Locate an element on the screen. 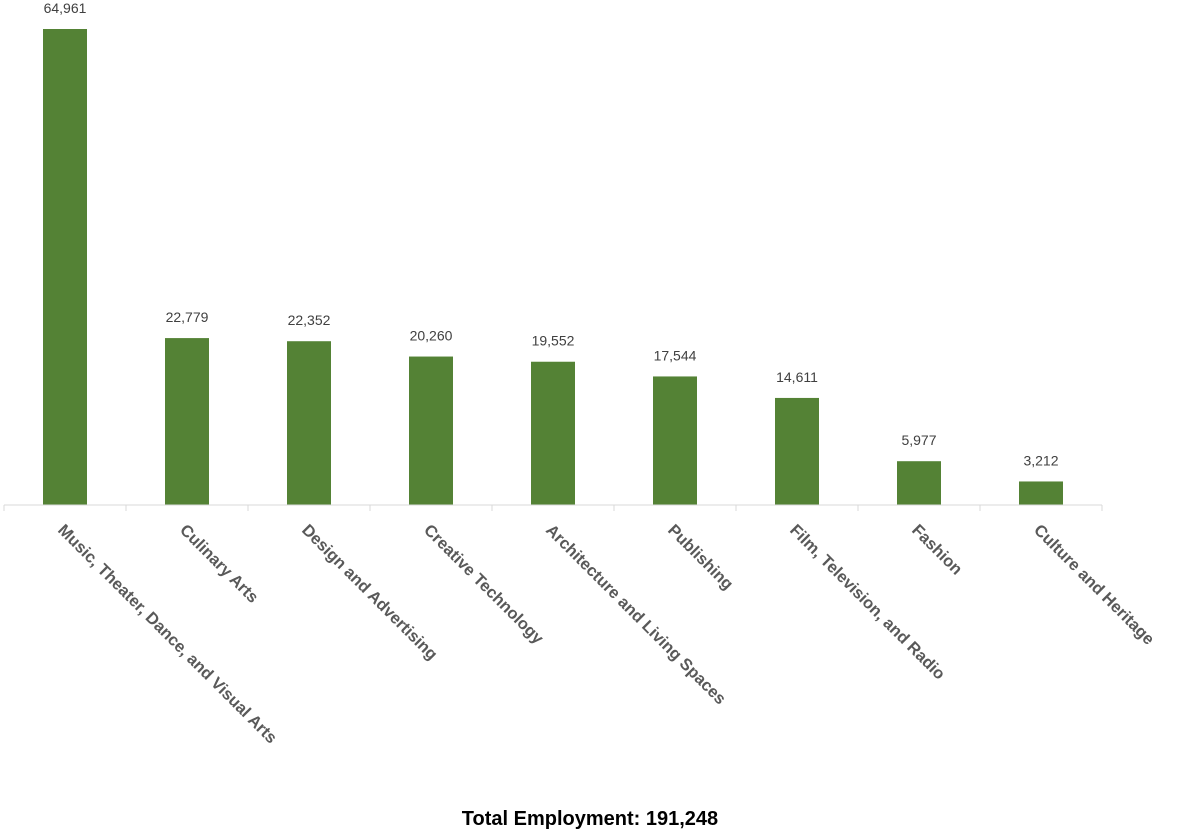 Image resolution: width=1180 pixels, height=833 pixels. data-label: 5,977 is located at coordinates (918, 440).